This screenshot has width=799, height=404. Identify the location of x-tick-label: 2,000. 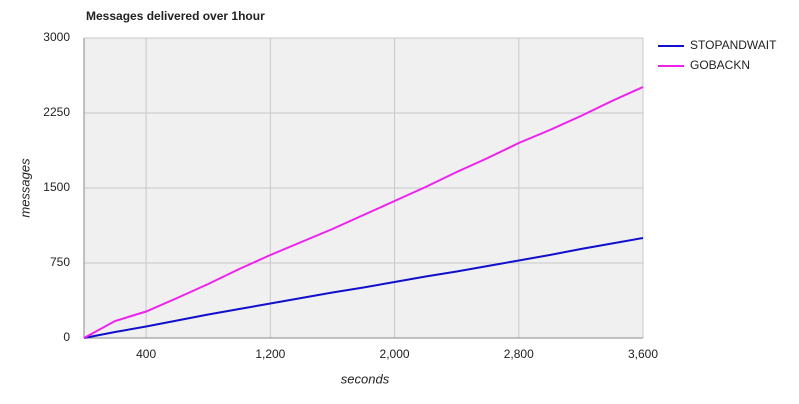
(395, 354).